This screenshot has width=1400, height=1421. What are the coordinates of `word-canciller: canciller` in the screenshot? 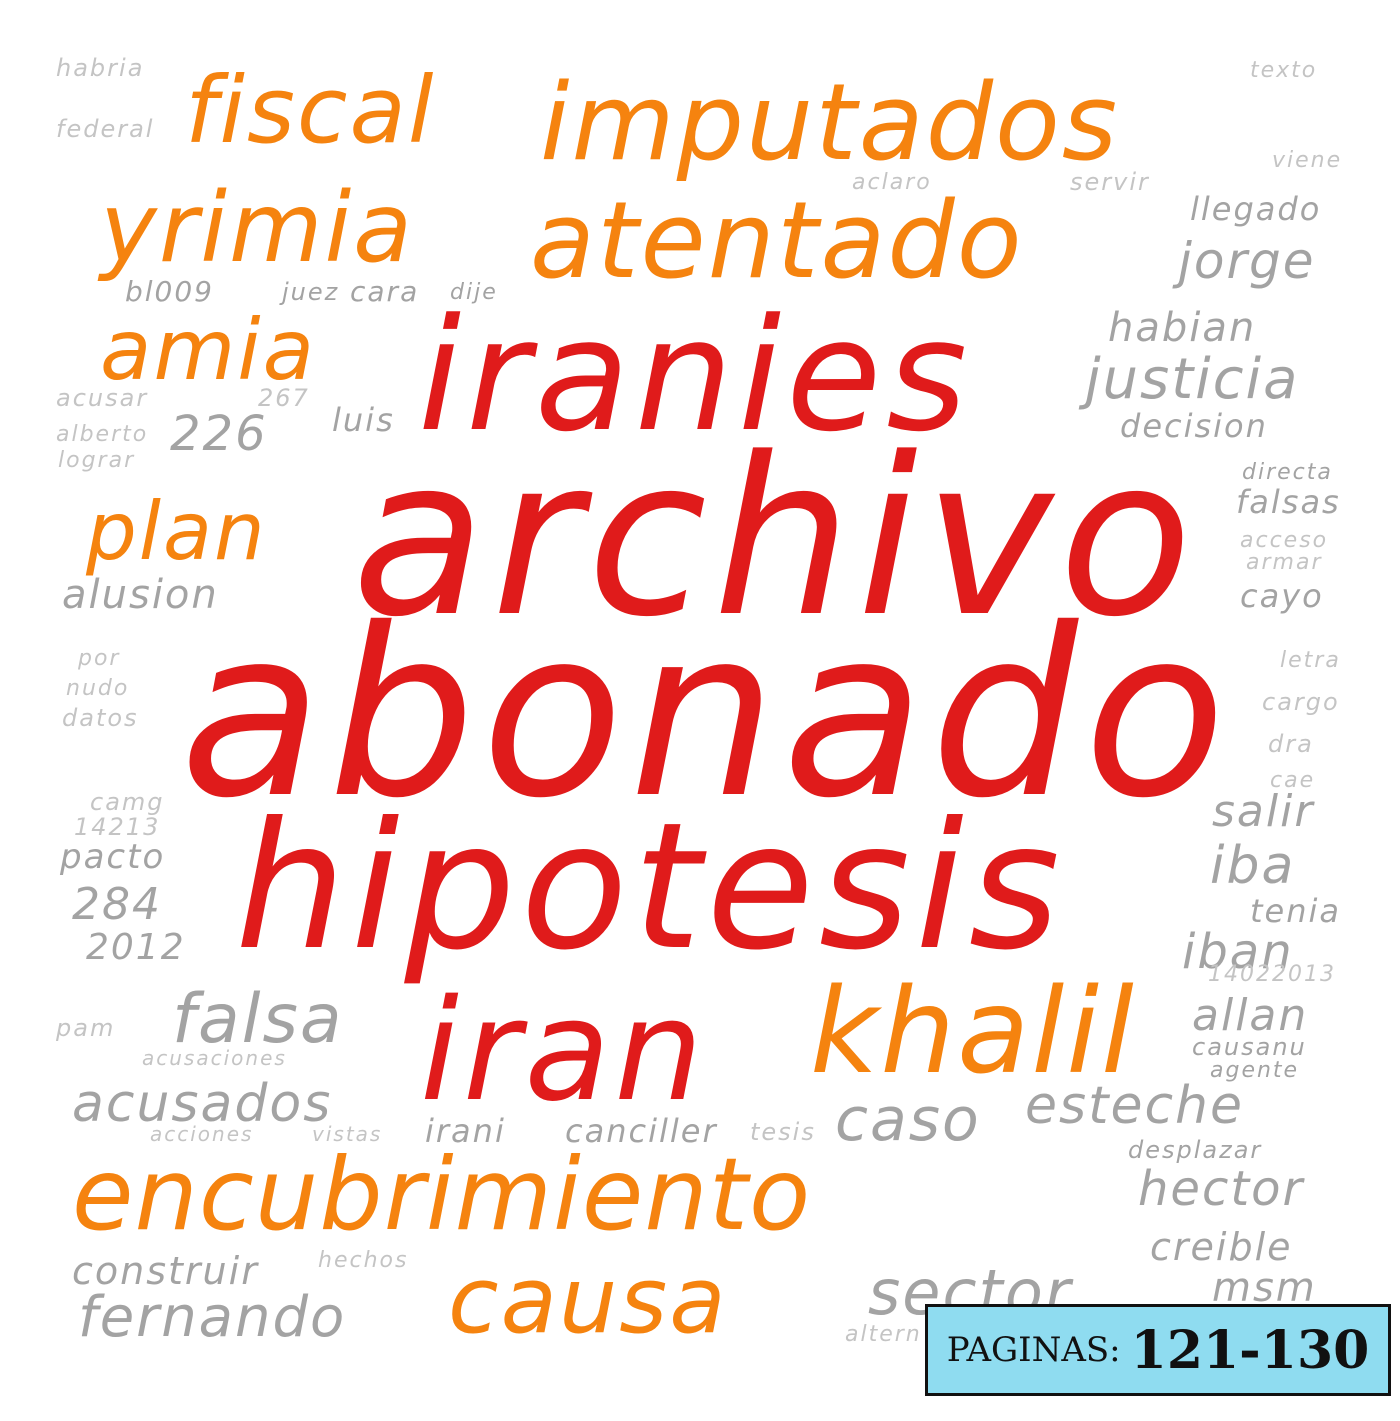 It's located at (641, 1131).